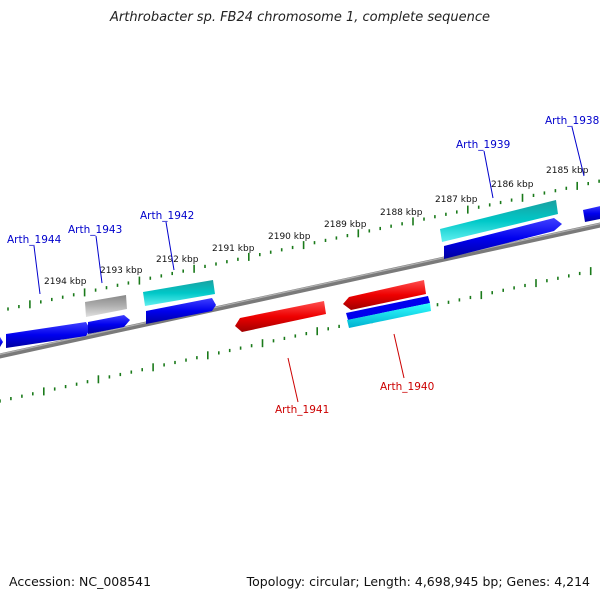  Describe the element at coordinates (34, 240) in the screenshot. I see `gene-label-arth-1944: Arth_1944` at that location.